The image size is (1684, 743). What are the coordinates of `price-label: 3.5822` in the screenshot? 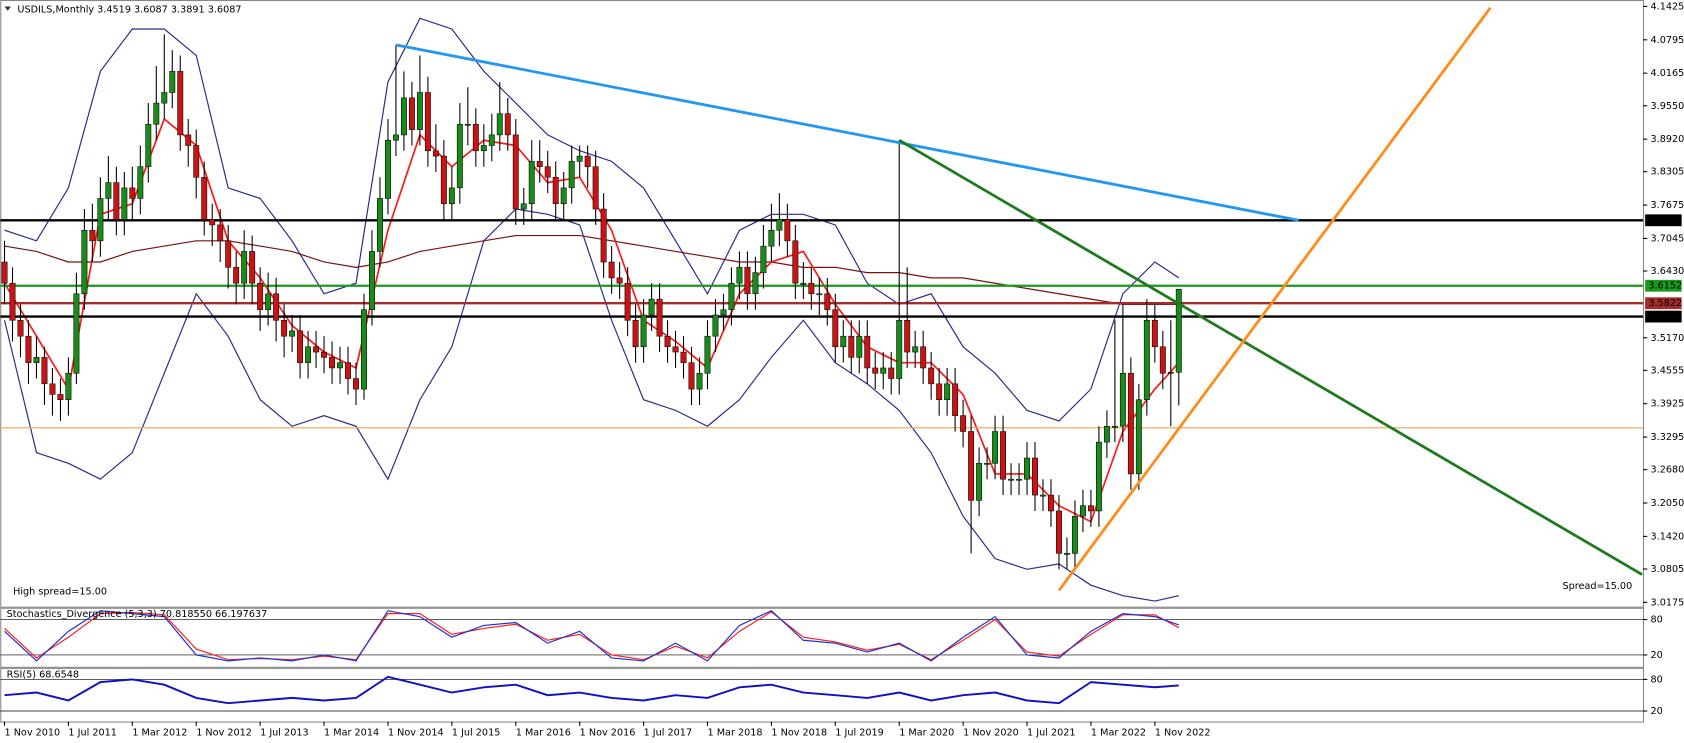 It's located at (1665, 303).